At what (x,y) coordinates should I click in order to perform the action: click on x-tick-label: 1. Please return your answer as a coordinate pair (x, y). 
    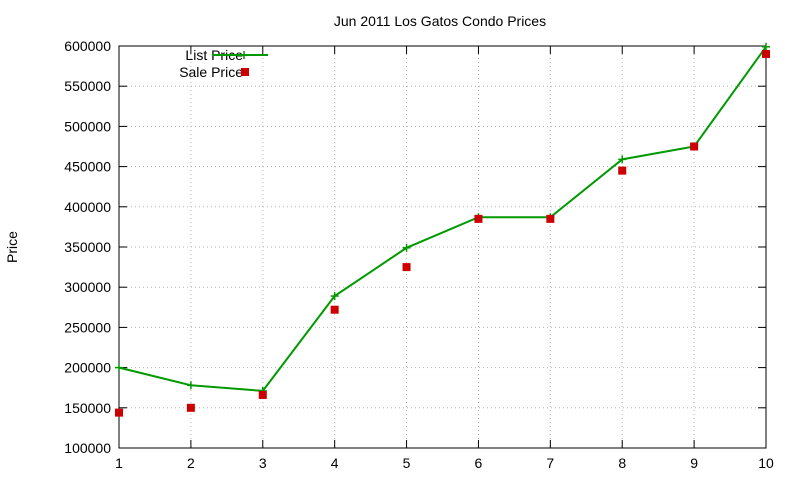
    Looking at the image, I should click on (119, 463).